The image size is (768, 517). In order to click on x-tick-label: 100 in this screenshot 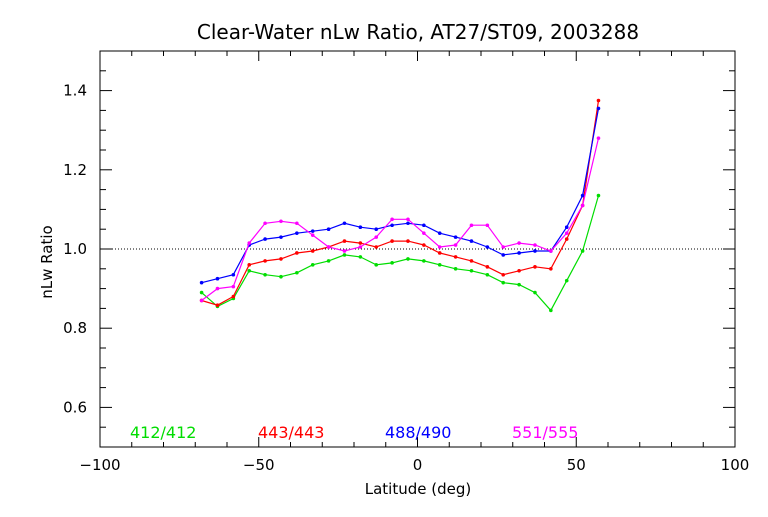, I will do `click(735, 465)`.